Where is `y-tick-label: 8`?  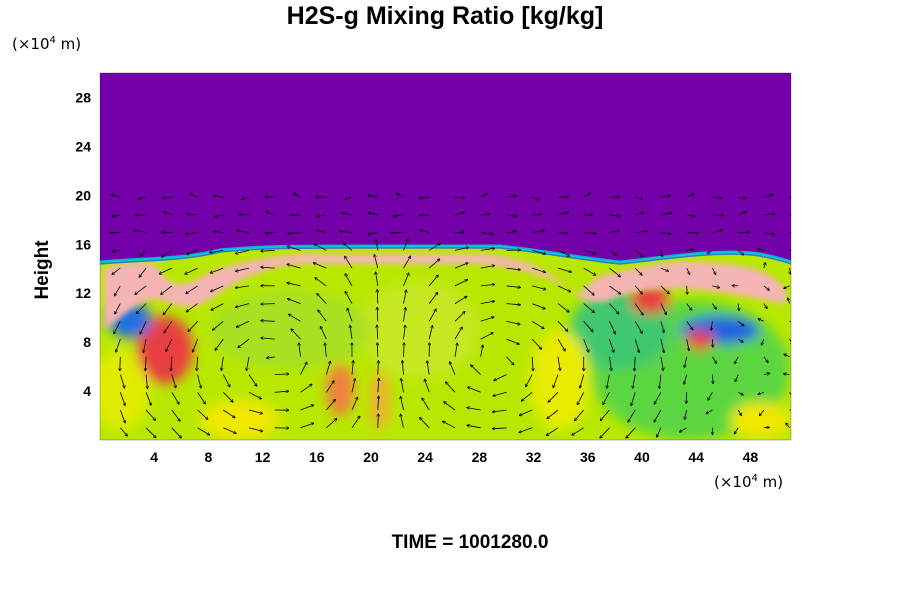
y-tick-label: 8 is located at coordinates (87, 342).